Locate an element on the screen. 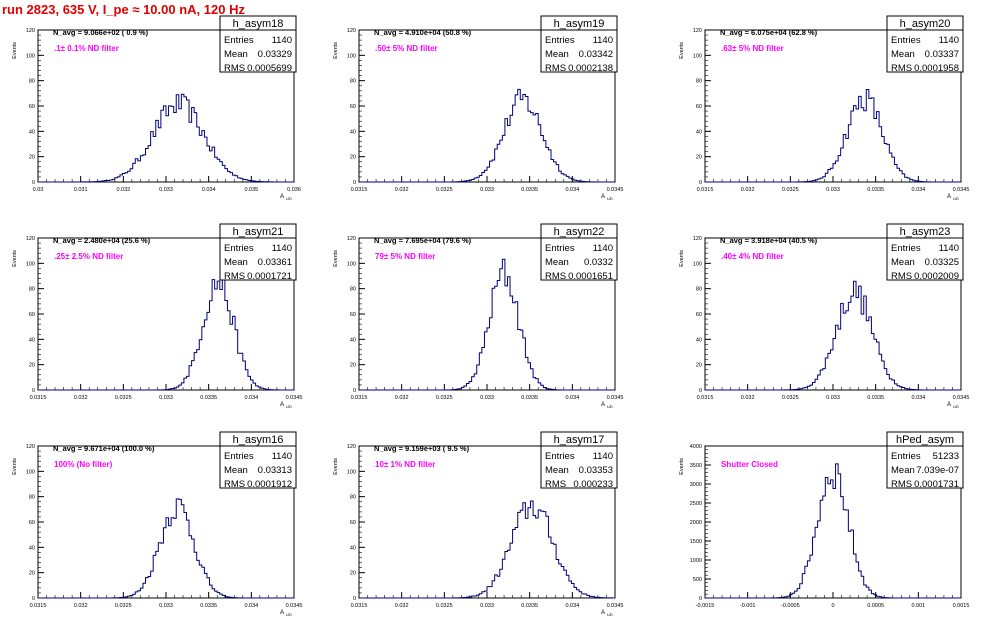 The width and height of the screenshot is (996, 622). stats-value: 0.0005699 is located at coordinates (269, 68).